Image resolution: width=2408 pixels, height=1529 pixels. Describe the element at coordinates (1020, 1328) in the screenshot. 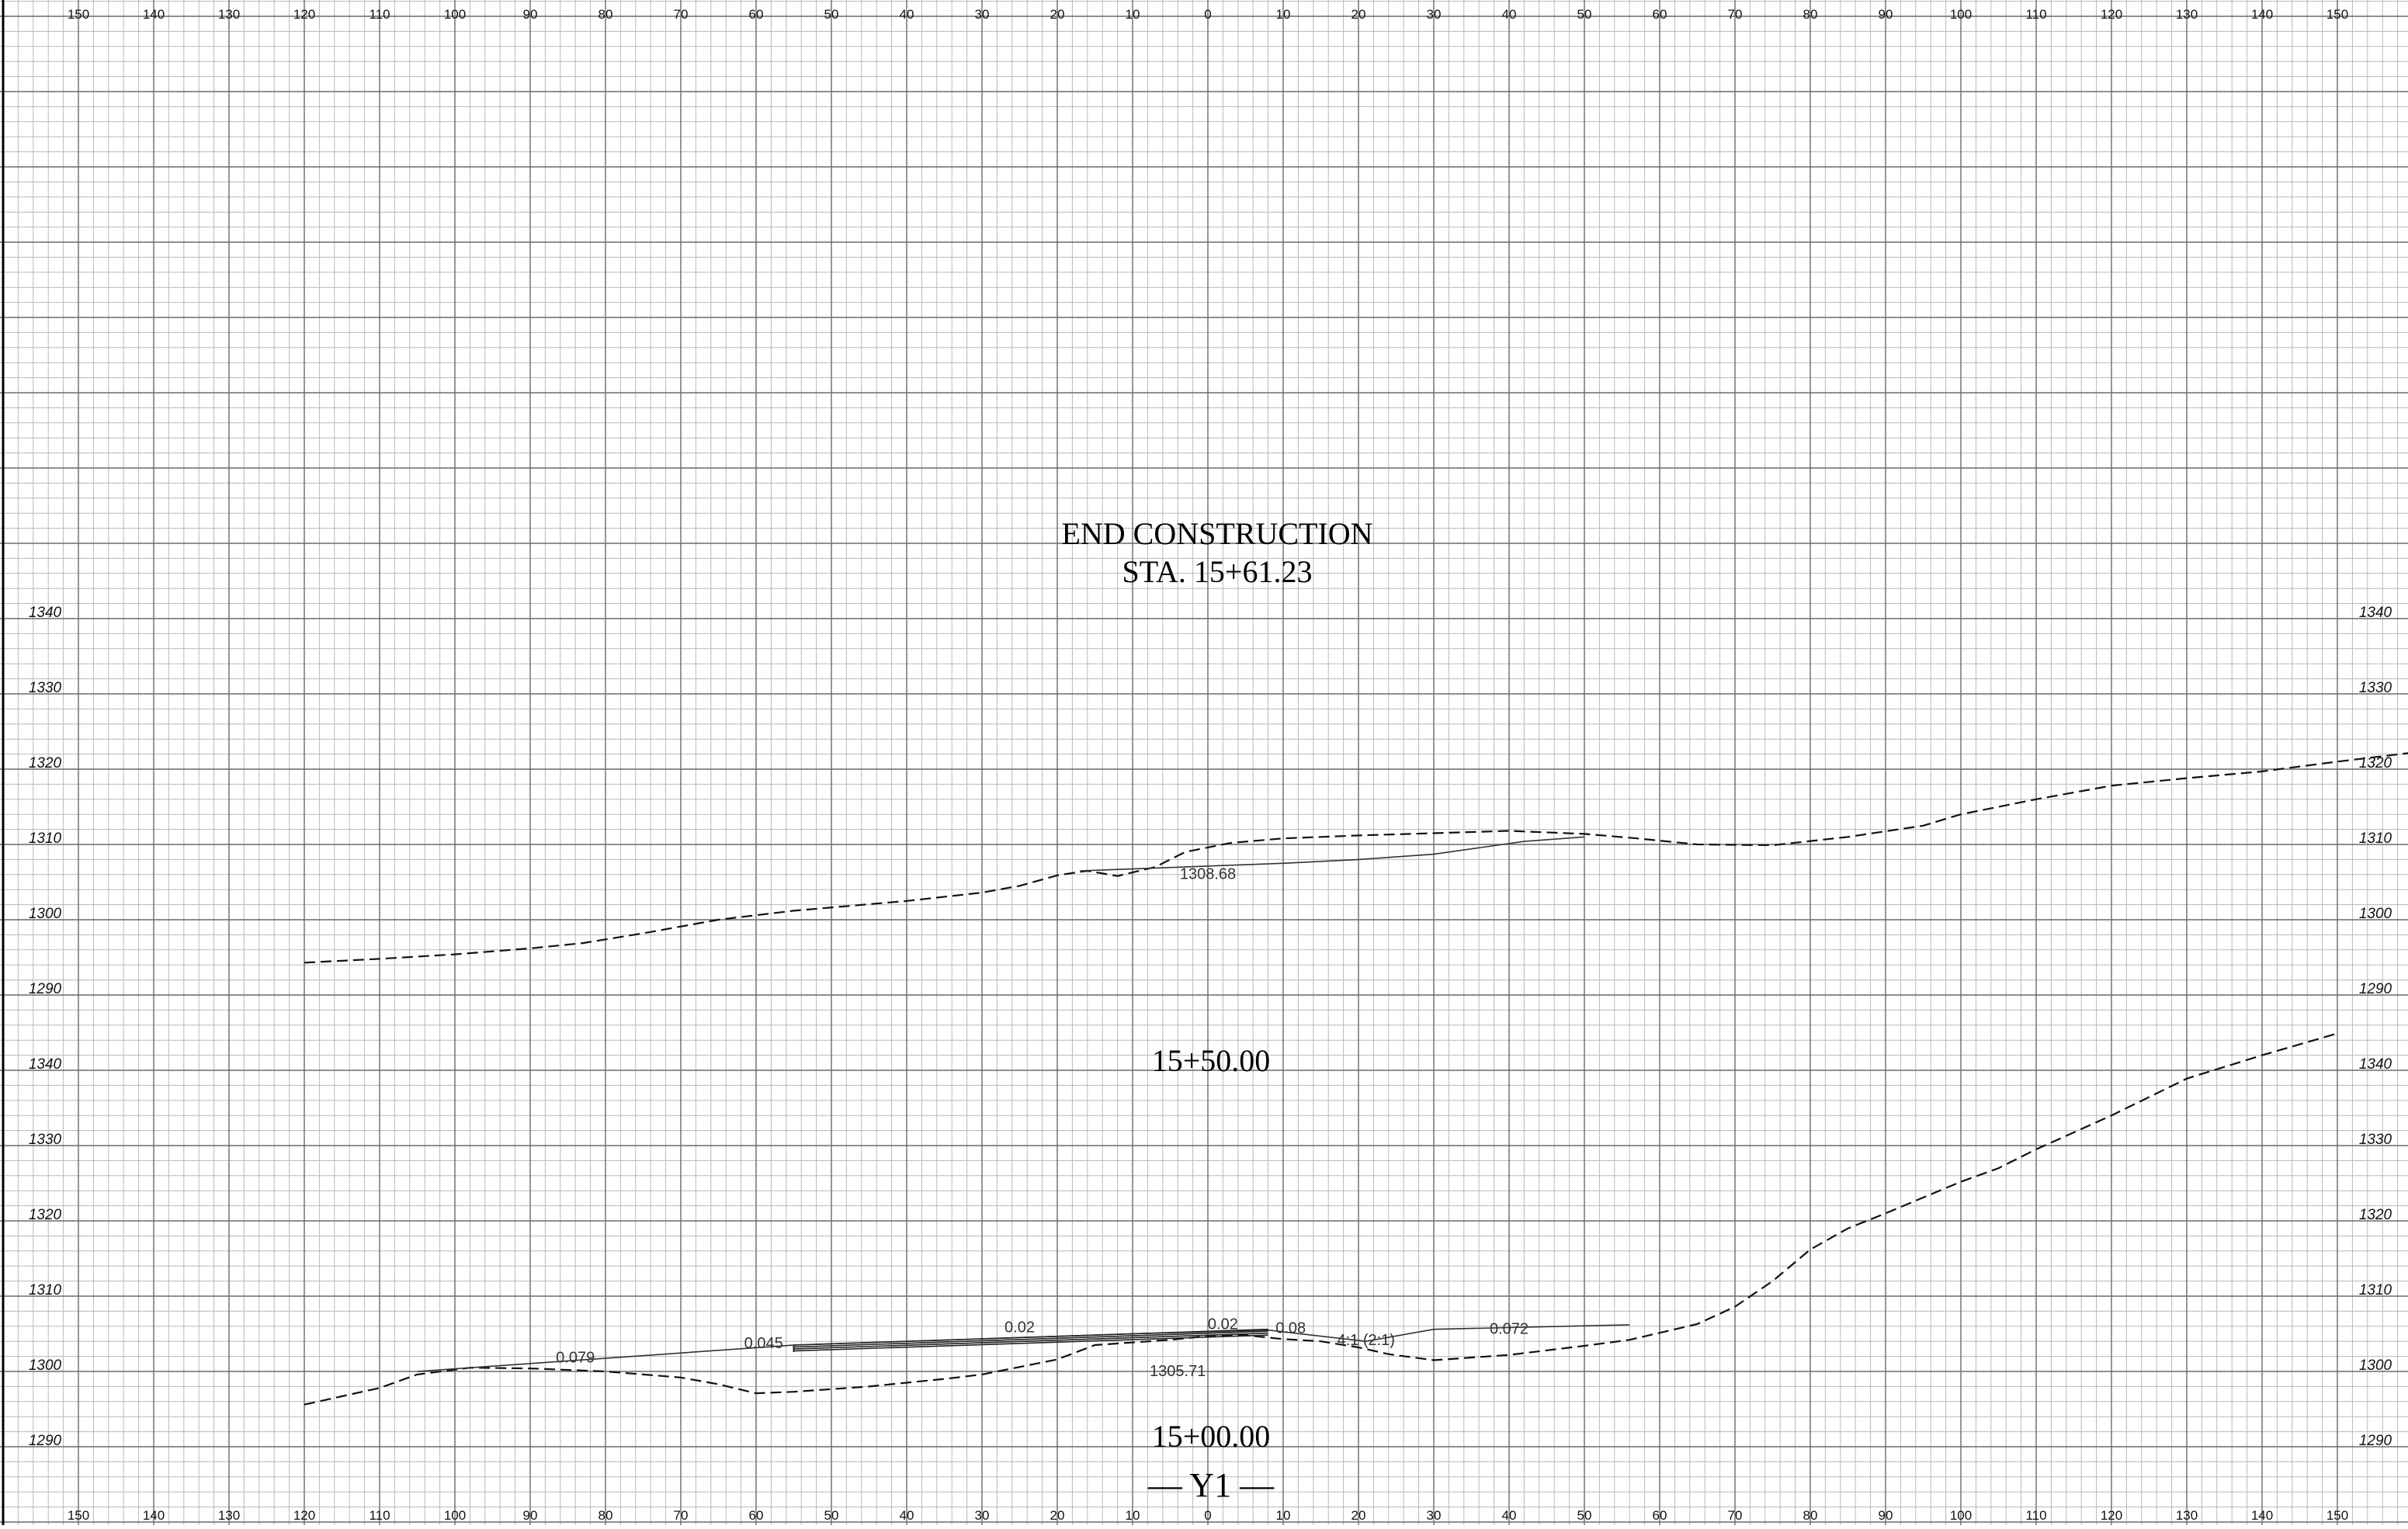

I see `section-annotation: 0.02` at that location.